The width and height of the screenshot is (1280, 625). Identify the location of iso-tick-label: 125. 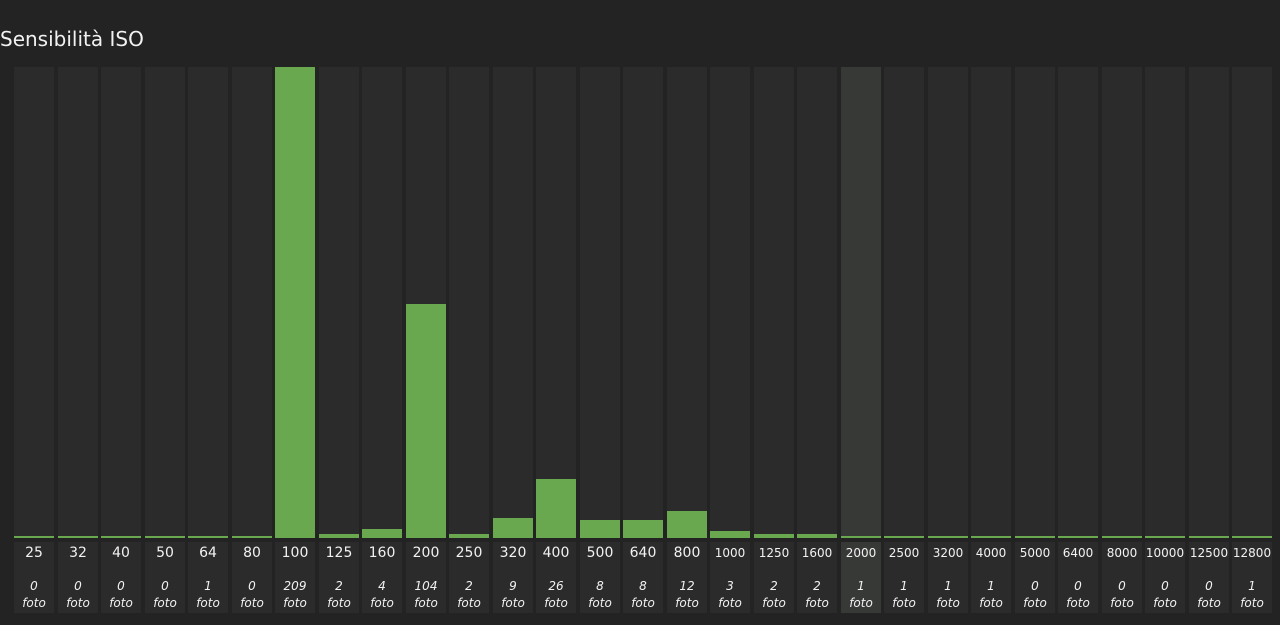
(339, 553).